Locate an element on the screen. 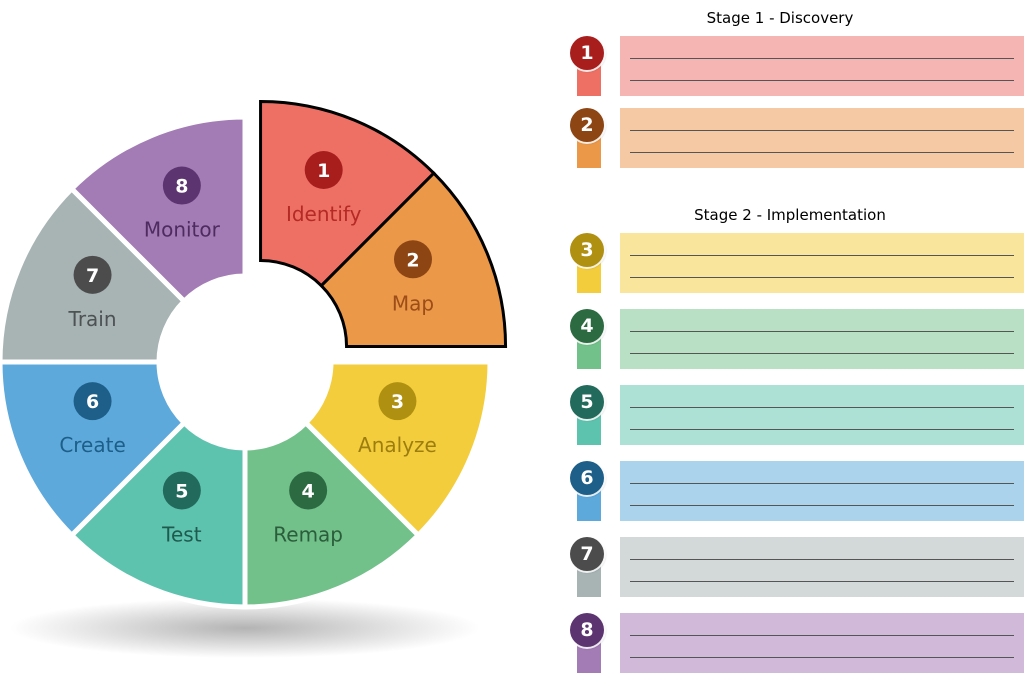  segment-number-5: 5 is located at coordinates (181, 491).